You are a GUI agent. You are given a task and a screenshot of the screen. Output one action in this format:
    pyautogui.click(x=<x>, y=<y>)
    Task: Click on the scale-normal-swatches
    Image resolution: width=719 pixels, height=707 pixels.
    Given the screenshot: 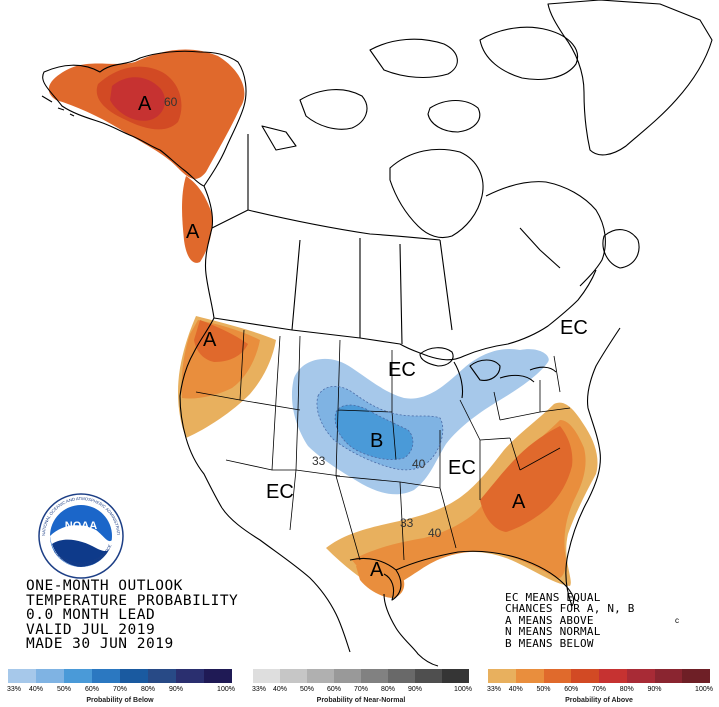 What is the action you would take?
    pyautogui.click(x=361, y=676)
    